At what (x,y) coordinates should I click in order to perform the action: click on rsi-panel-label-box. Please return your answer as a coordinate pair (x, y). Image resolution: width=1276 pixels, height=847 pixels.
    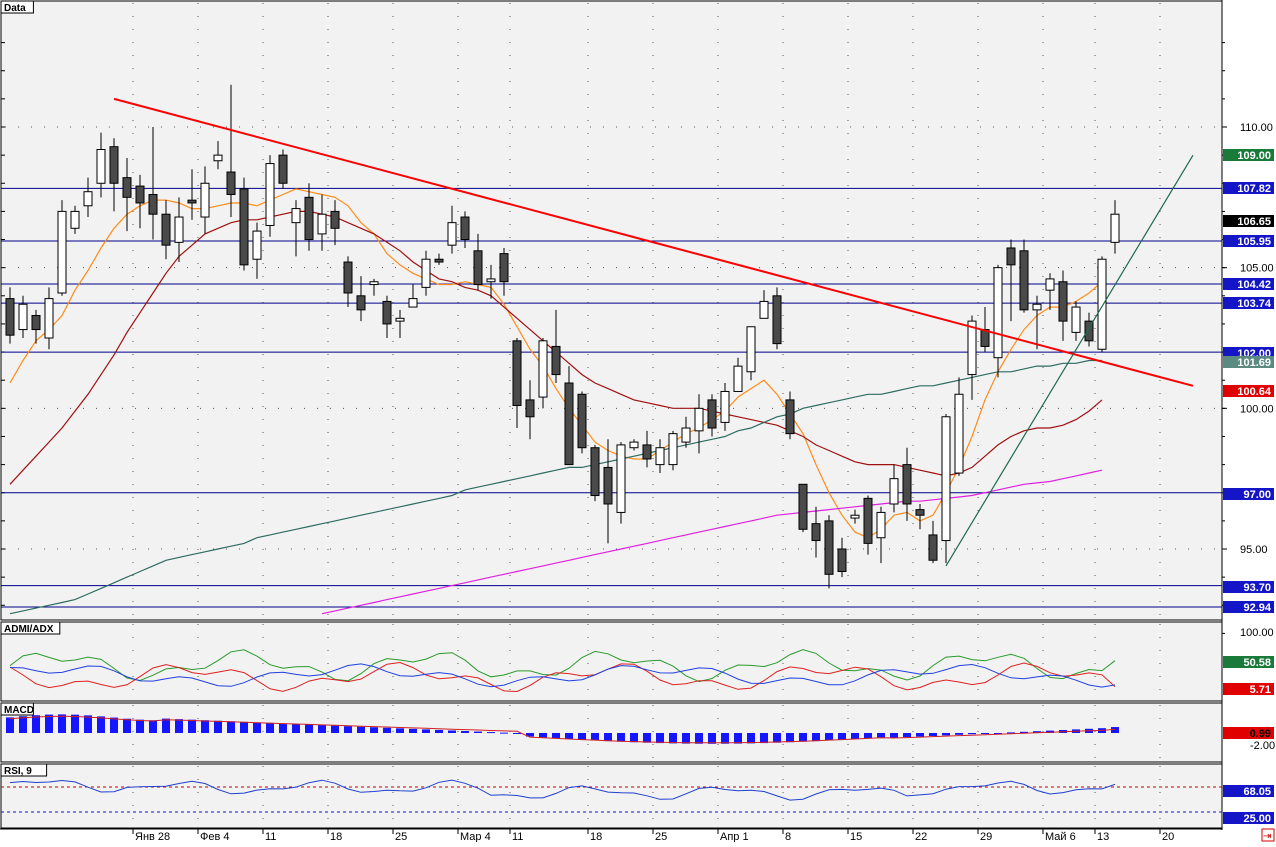
    Looking at the image, I should click on (24, 770).